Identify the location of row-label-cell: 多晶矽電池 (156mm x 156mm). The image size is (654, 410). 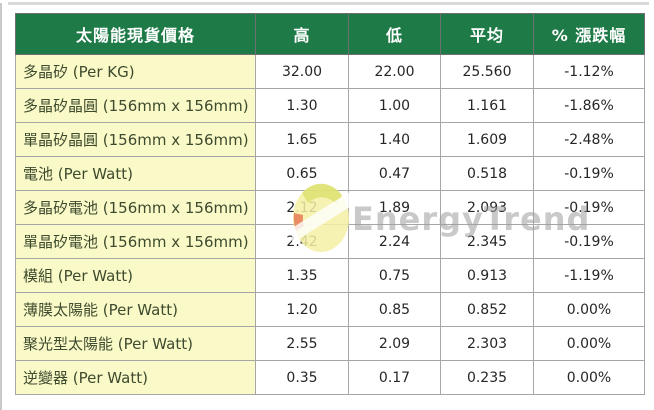
(135, 207).